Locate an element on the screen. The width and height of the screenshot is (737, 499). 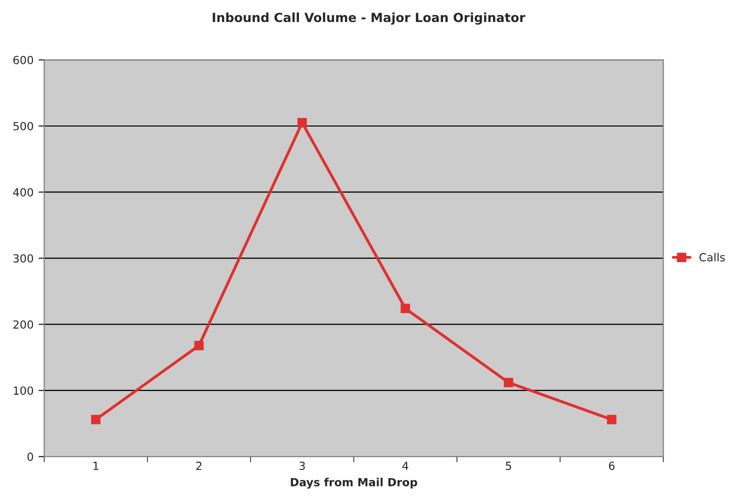
x-tick-label: 2 is located at coordinates (199, 466).